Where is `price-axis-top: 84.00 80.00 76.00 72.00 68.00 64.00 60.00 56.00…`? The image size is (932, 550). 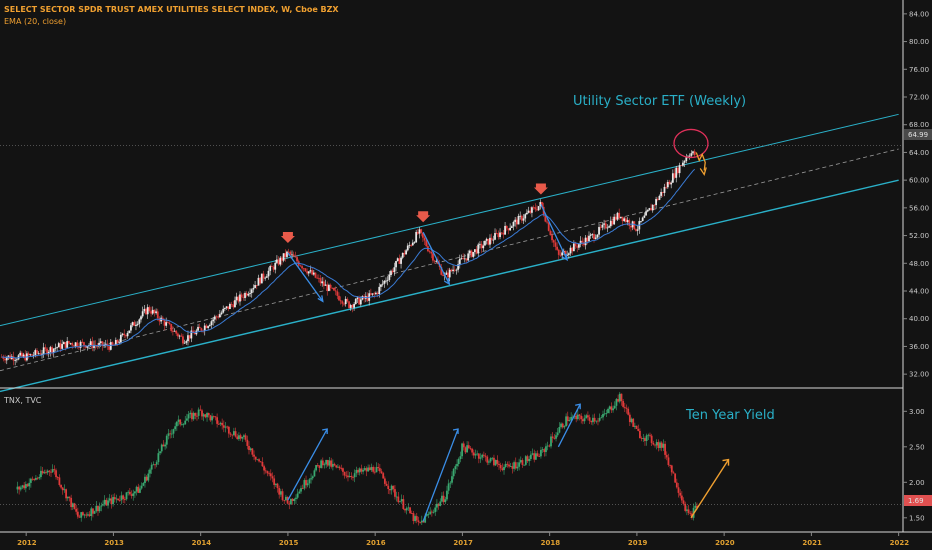
price-axis-top: 84.00 80.00 76.00 72.00 68.00 64.00 60.00 56.00… is located at coordinates (916, 194).